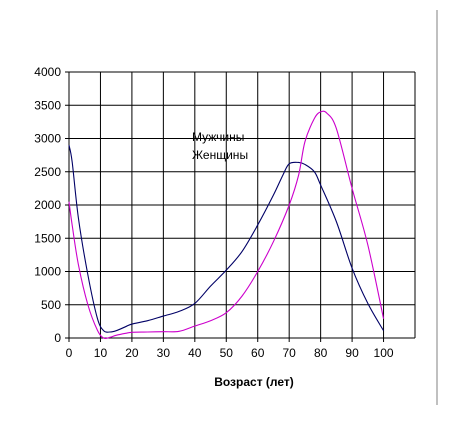 This screenshot has width=455, height=421. Describe the element at coordinates (47, 205) in the screenshot. I see `y-tick-label: 2000` at that location.